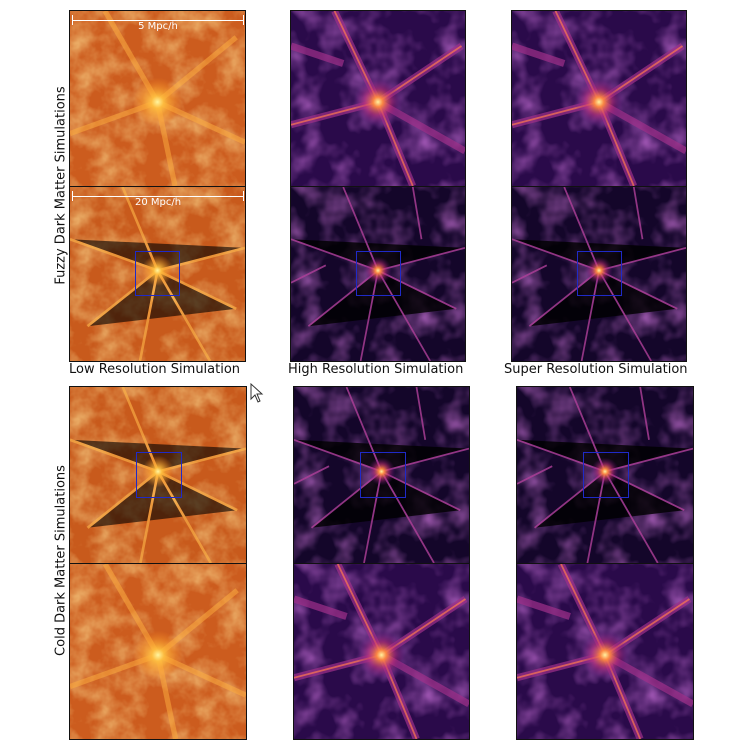  Describe the element at coordinates (61, 560) in the screenshot. I see `row-label-cold: Cold Dark Matter Simulations` at that location.